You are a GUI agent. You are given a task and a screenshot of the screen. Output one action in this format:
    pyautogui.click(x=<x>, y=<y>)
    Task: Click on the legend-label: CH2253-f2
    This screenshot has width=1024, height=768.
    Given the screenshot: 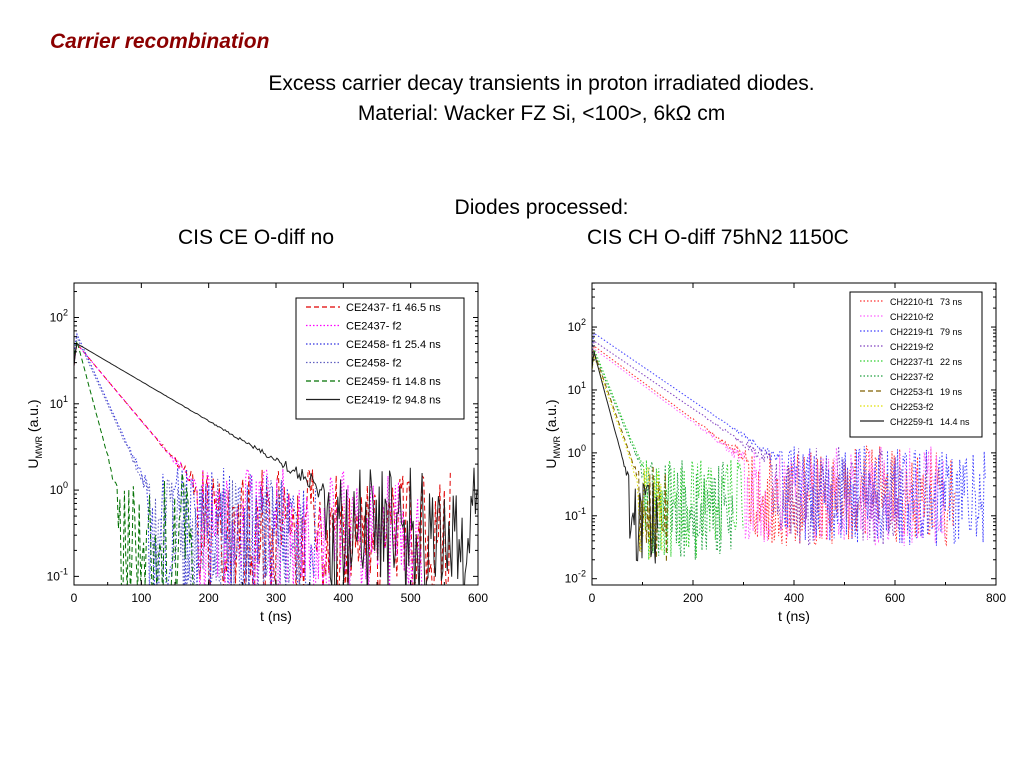 What is the action you would take?
    pyautogui.click(x=912, y=407)
    